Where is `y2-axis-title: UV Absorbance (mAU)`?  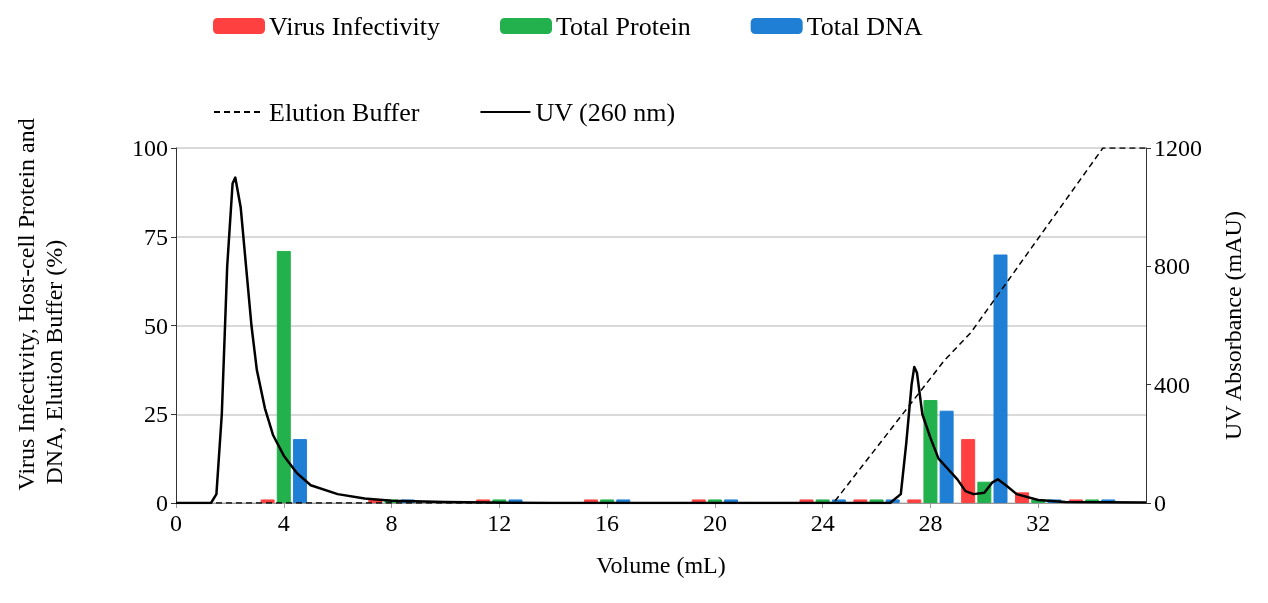
y2-axis-title: UV Absorbance (mAU) is located at coordinates (1233, 325).